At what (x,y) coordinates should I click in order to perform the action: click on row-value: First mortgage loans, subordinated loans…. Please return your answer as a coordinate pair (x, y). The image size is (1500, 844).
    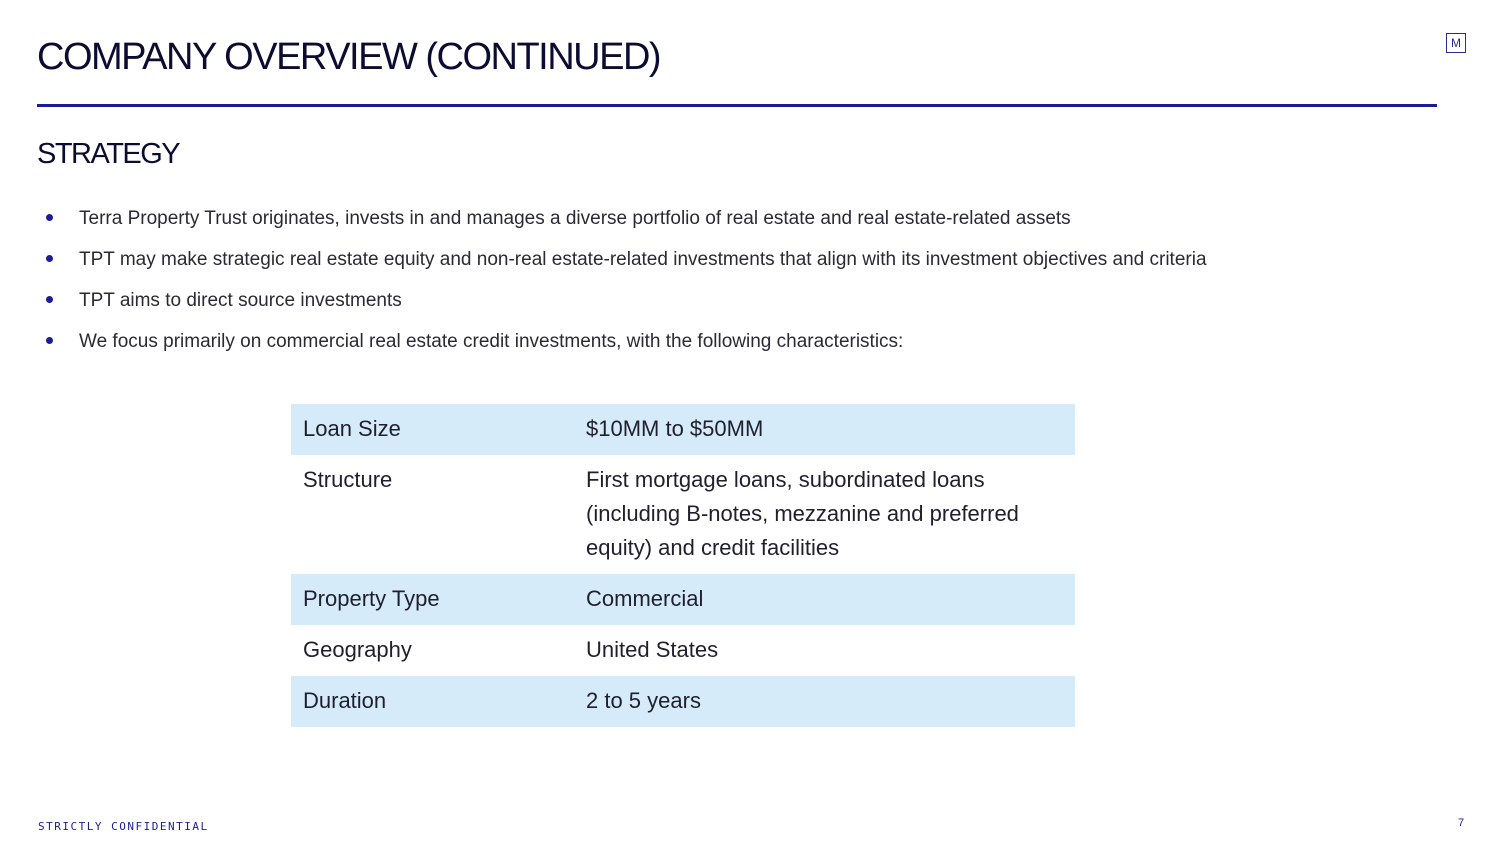
    Looking at the image, I should click on (802, 513).